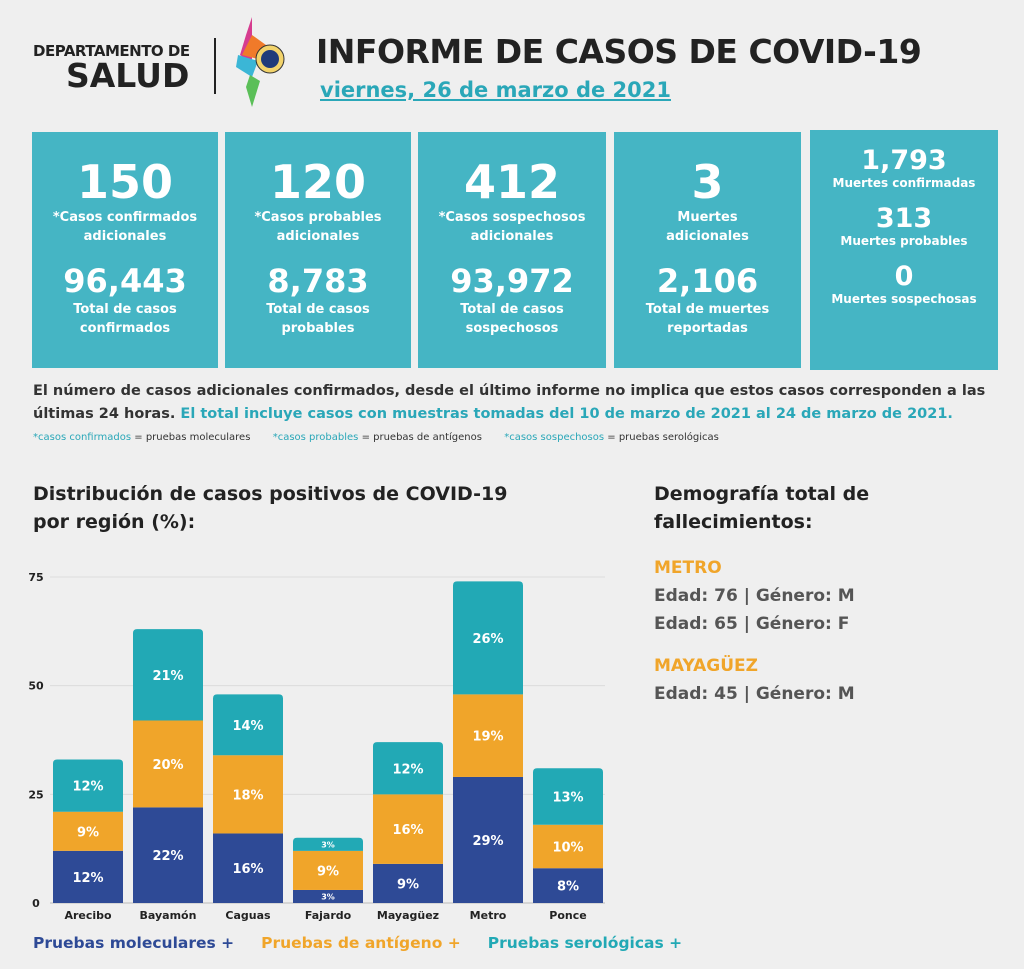 The image size is (1024, 969). Describe the element at coordinates (192, 437) in the screenshot. I see `definition-text: = pruebas moleculares` at that location.